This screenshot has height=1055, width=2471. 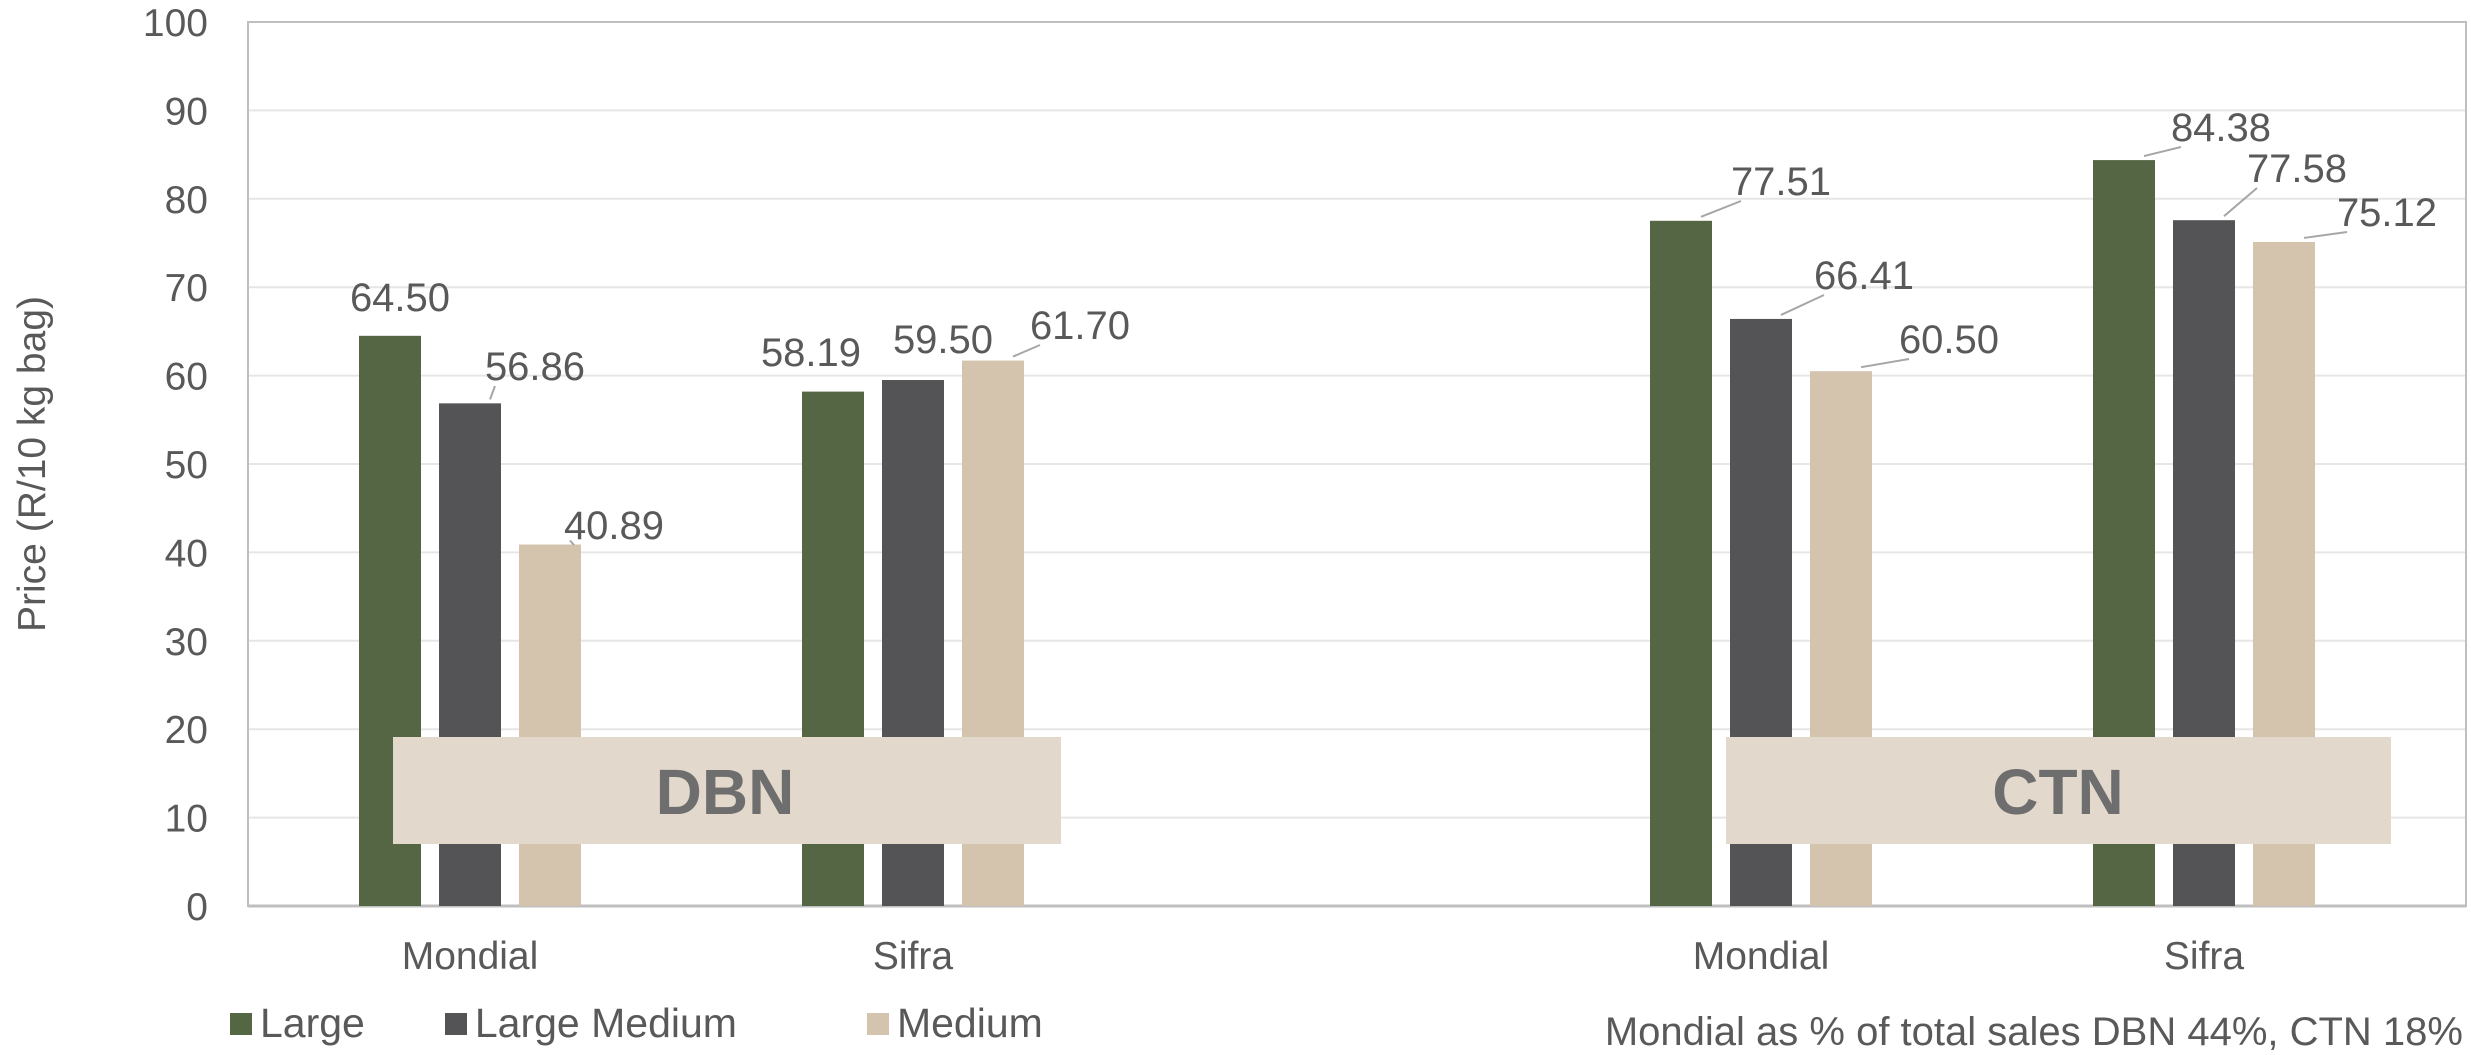 I want to click on data-label: 84.38, so click(x=2221, y=128).